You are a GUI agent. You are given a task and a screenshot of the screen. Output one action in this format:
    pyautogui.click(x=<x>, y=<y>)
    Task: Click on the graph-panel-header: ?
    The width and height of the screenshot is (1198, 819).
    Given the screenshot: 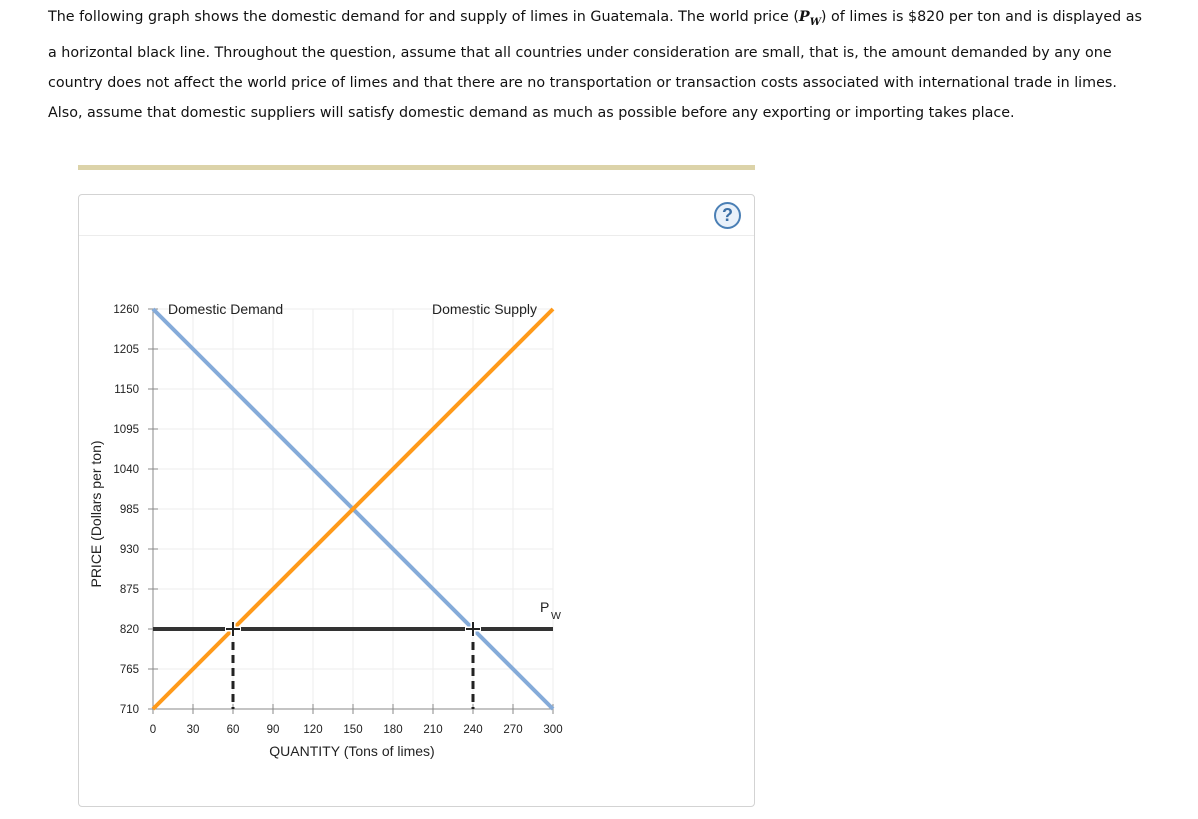 What is the action you would take?
    pyautogui.click(x=416, y=215)
    